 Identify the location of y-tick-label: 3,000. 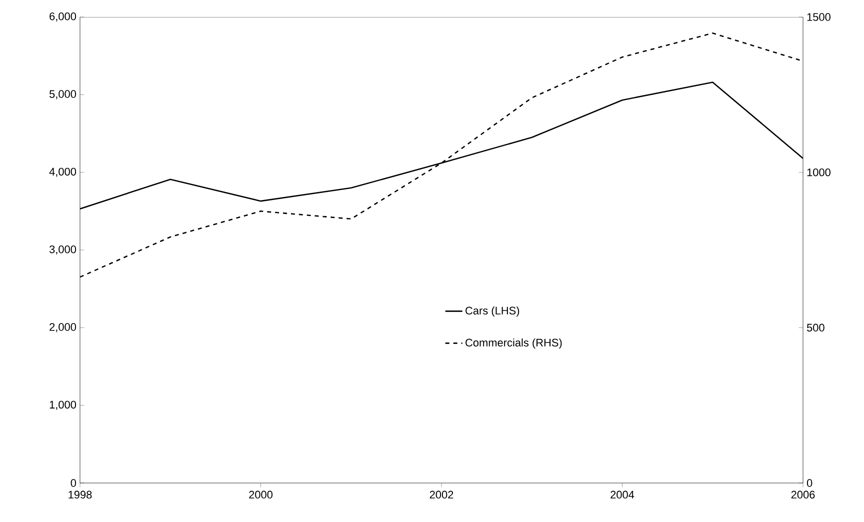
(62, 250).